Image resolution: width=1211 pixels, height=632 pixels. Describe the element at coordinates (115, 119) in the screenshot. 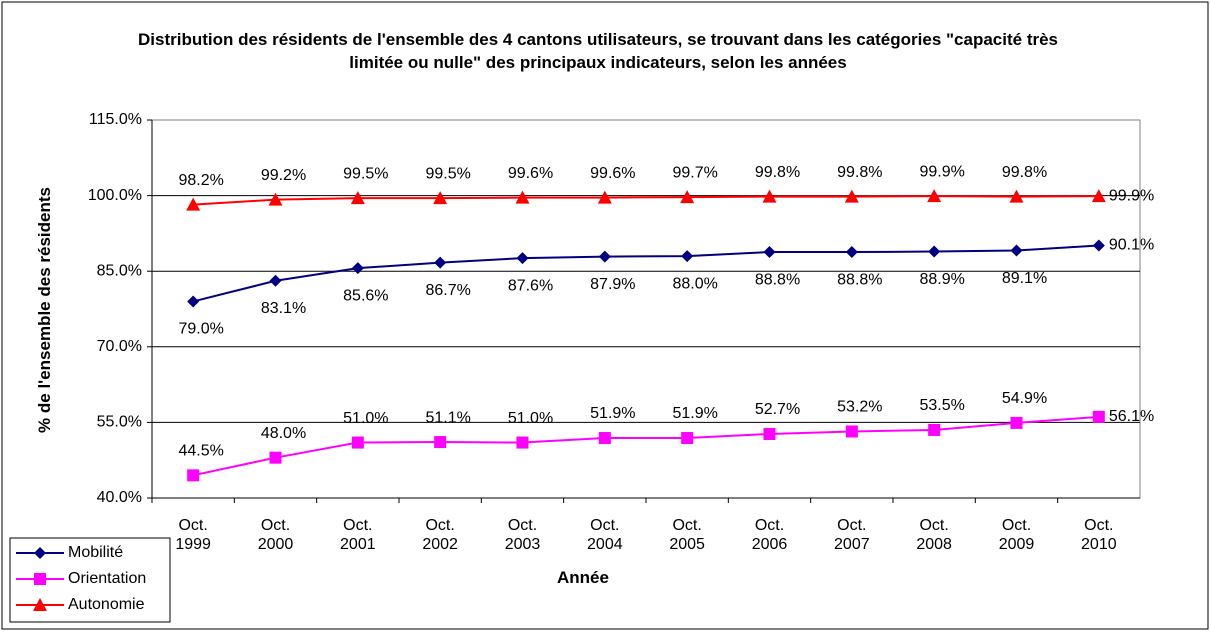

I see `y-tick-label: 115.0%` at that location.